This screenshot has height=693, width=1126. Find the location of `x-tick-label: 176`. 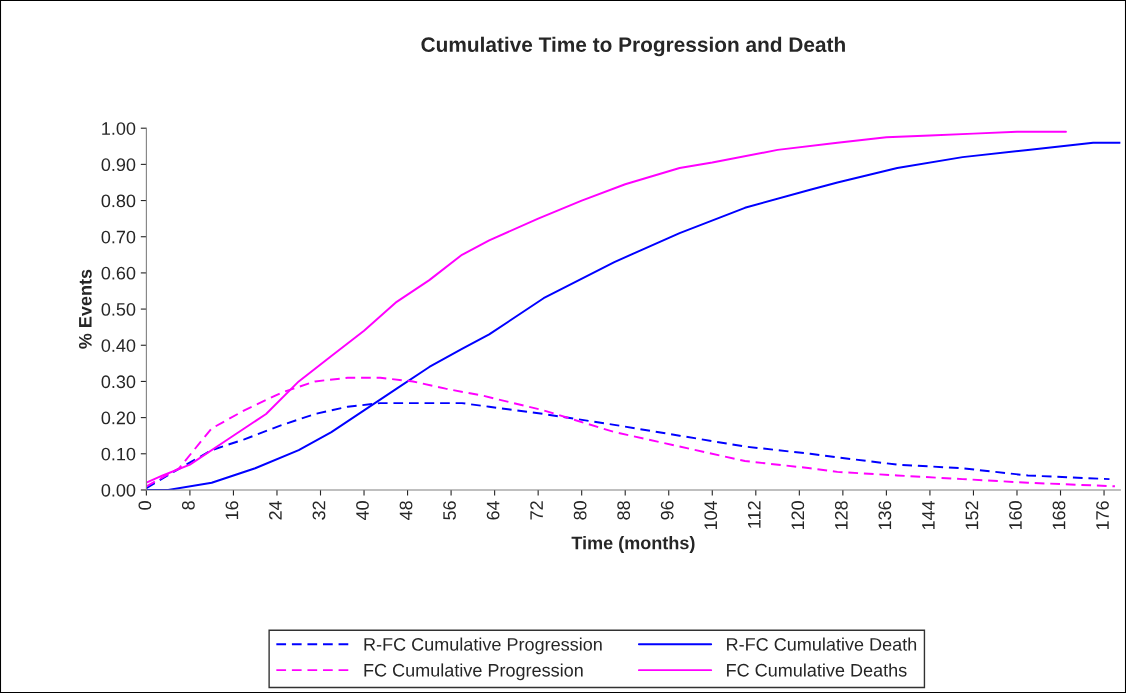

x-tick-label: 176 is located at coordinates (1102, 515).